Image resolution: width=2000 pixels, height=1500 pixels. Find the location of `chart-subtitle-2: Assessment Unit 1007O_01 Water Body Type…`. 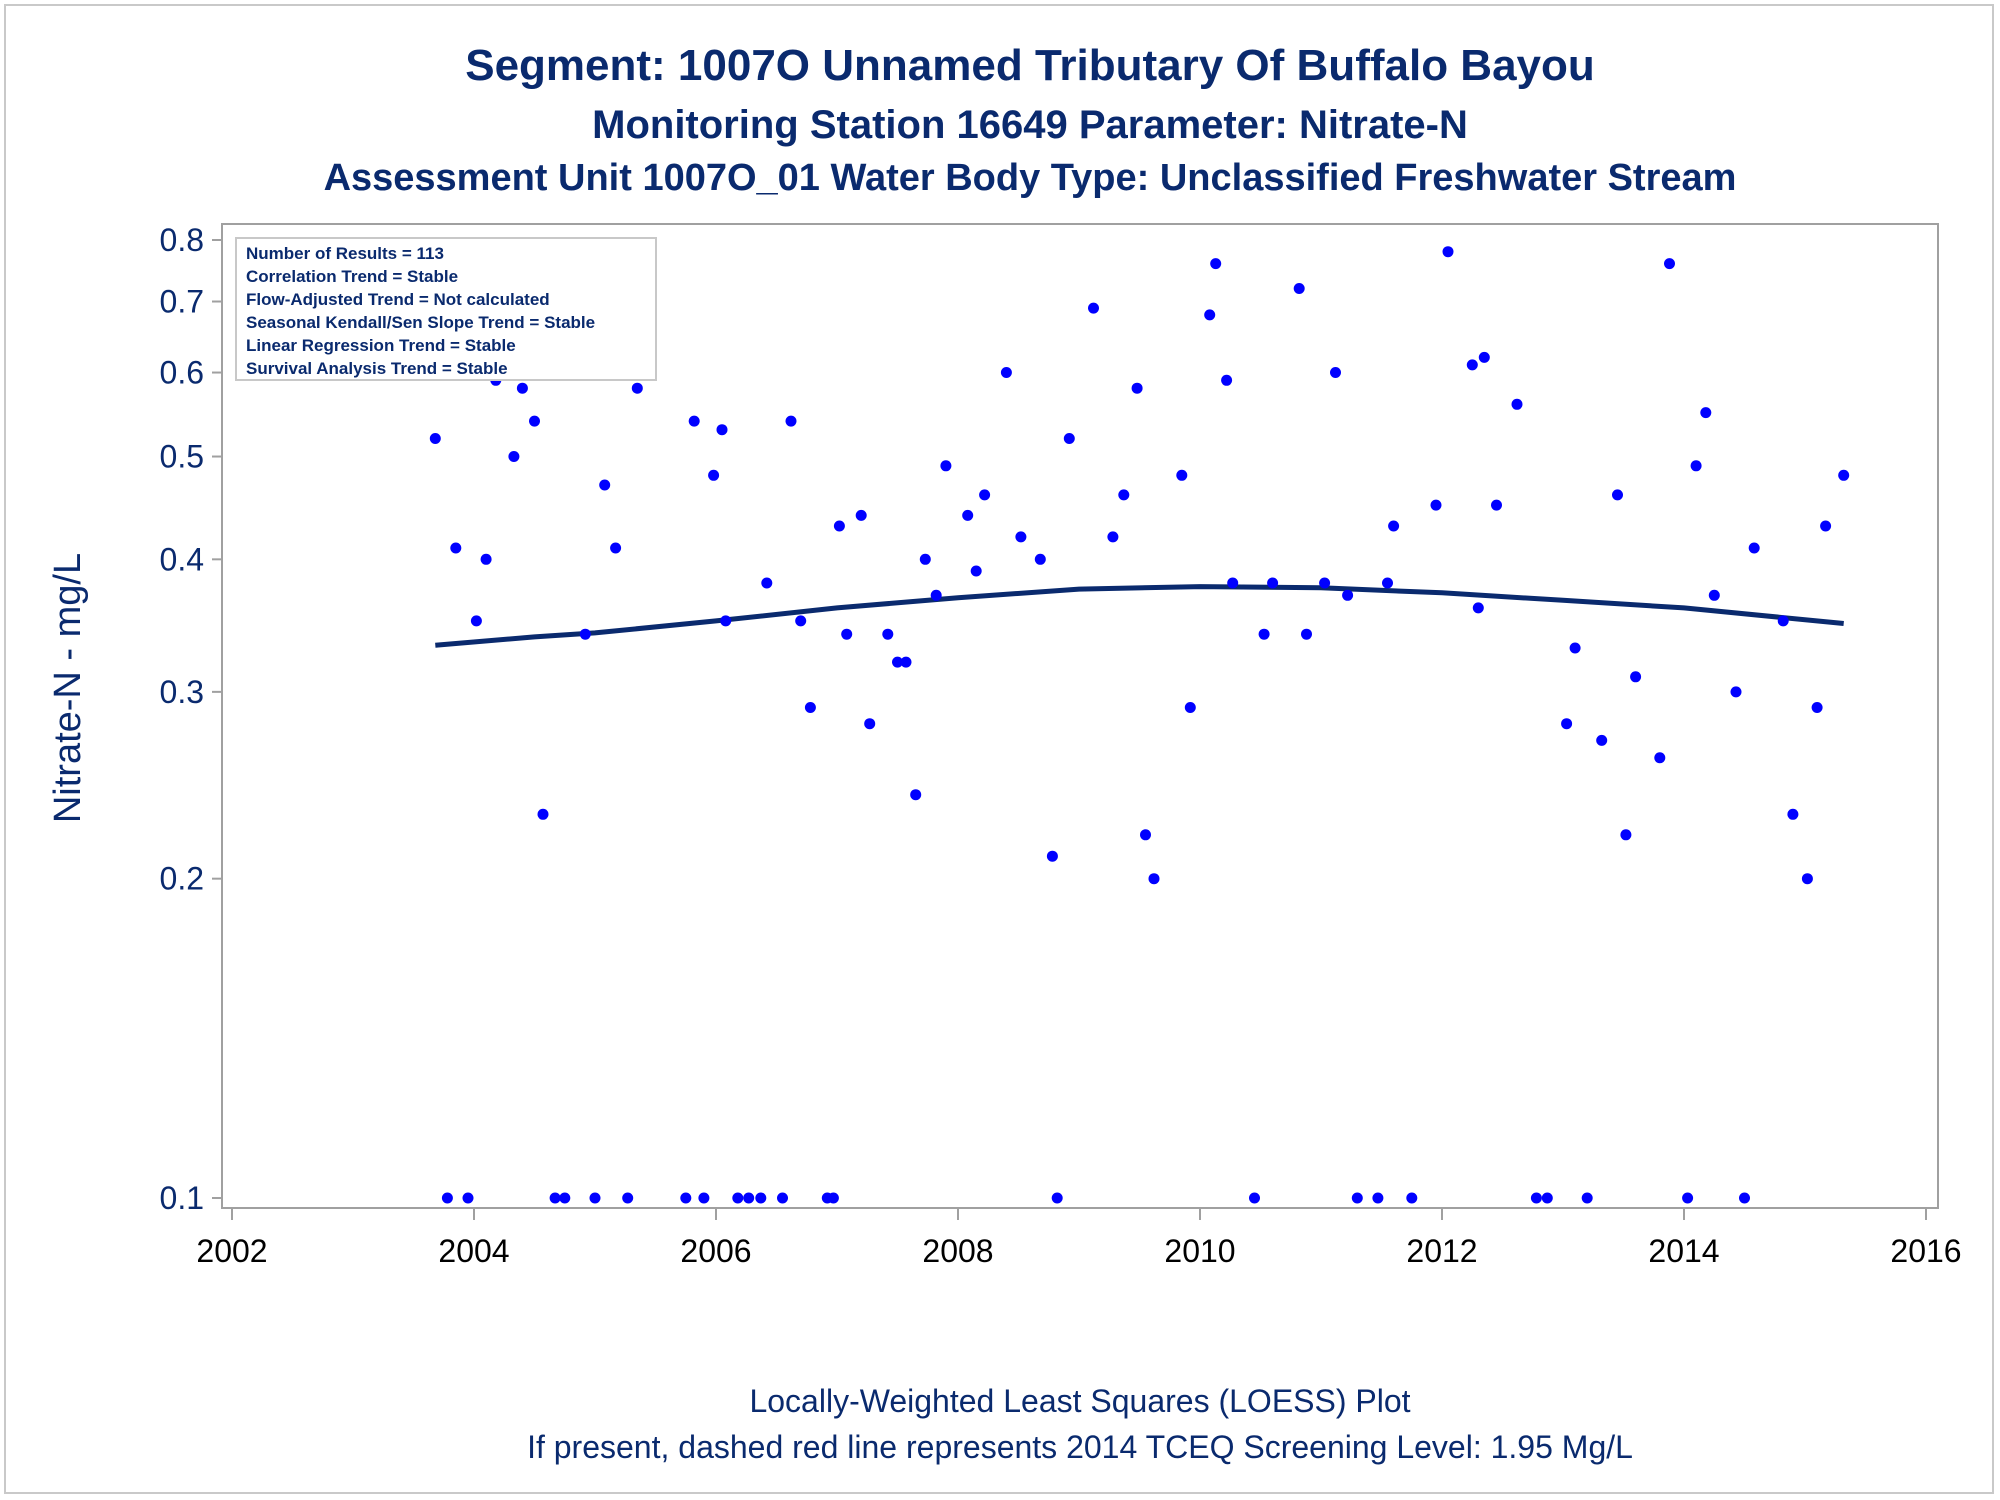

chart-subtitle-2: Assessment Unit 1007O_01 Water Body Type… is located at coordinates (1030, 178).